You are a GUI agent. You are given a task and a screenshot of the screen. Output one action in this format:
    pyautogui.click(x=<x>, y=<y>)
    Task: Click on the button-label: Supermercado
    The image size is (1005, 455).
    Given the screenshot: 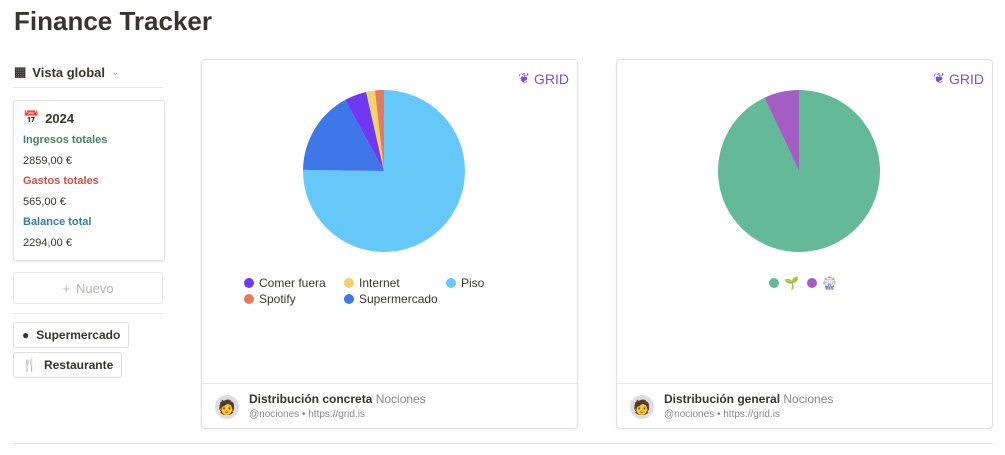 What is the action you would take?
    pyautogui.click(x=78, y=335)
    